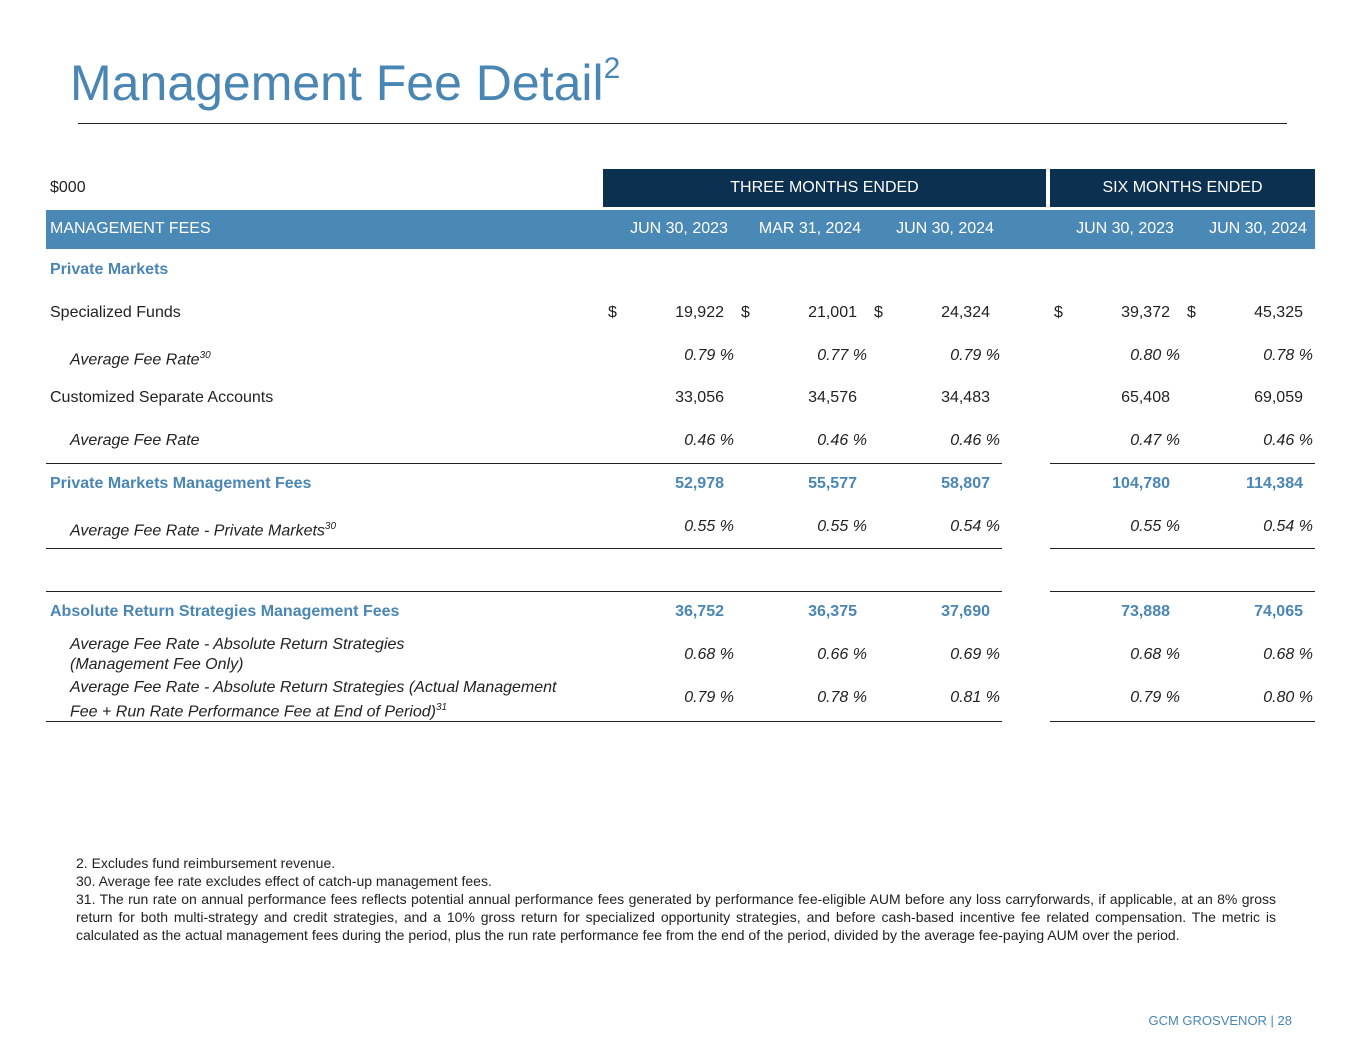  Describe the element at coordinates (699, 398) in the screenshot. I see `cell-value: 33,056` at that location.